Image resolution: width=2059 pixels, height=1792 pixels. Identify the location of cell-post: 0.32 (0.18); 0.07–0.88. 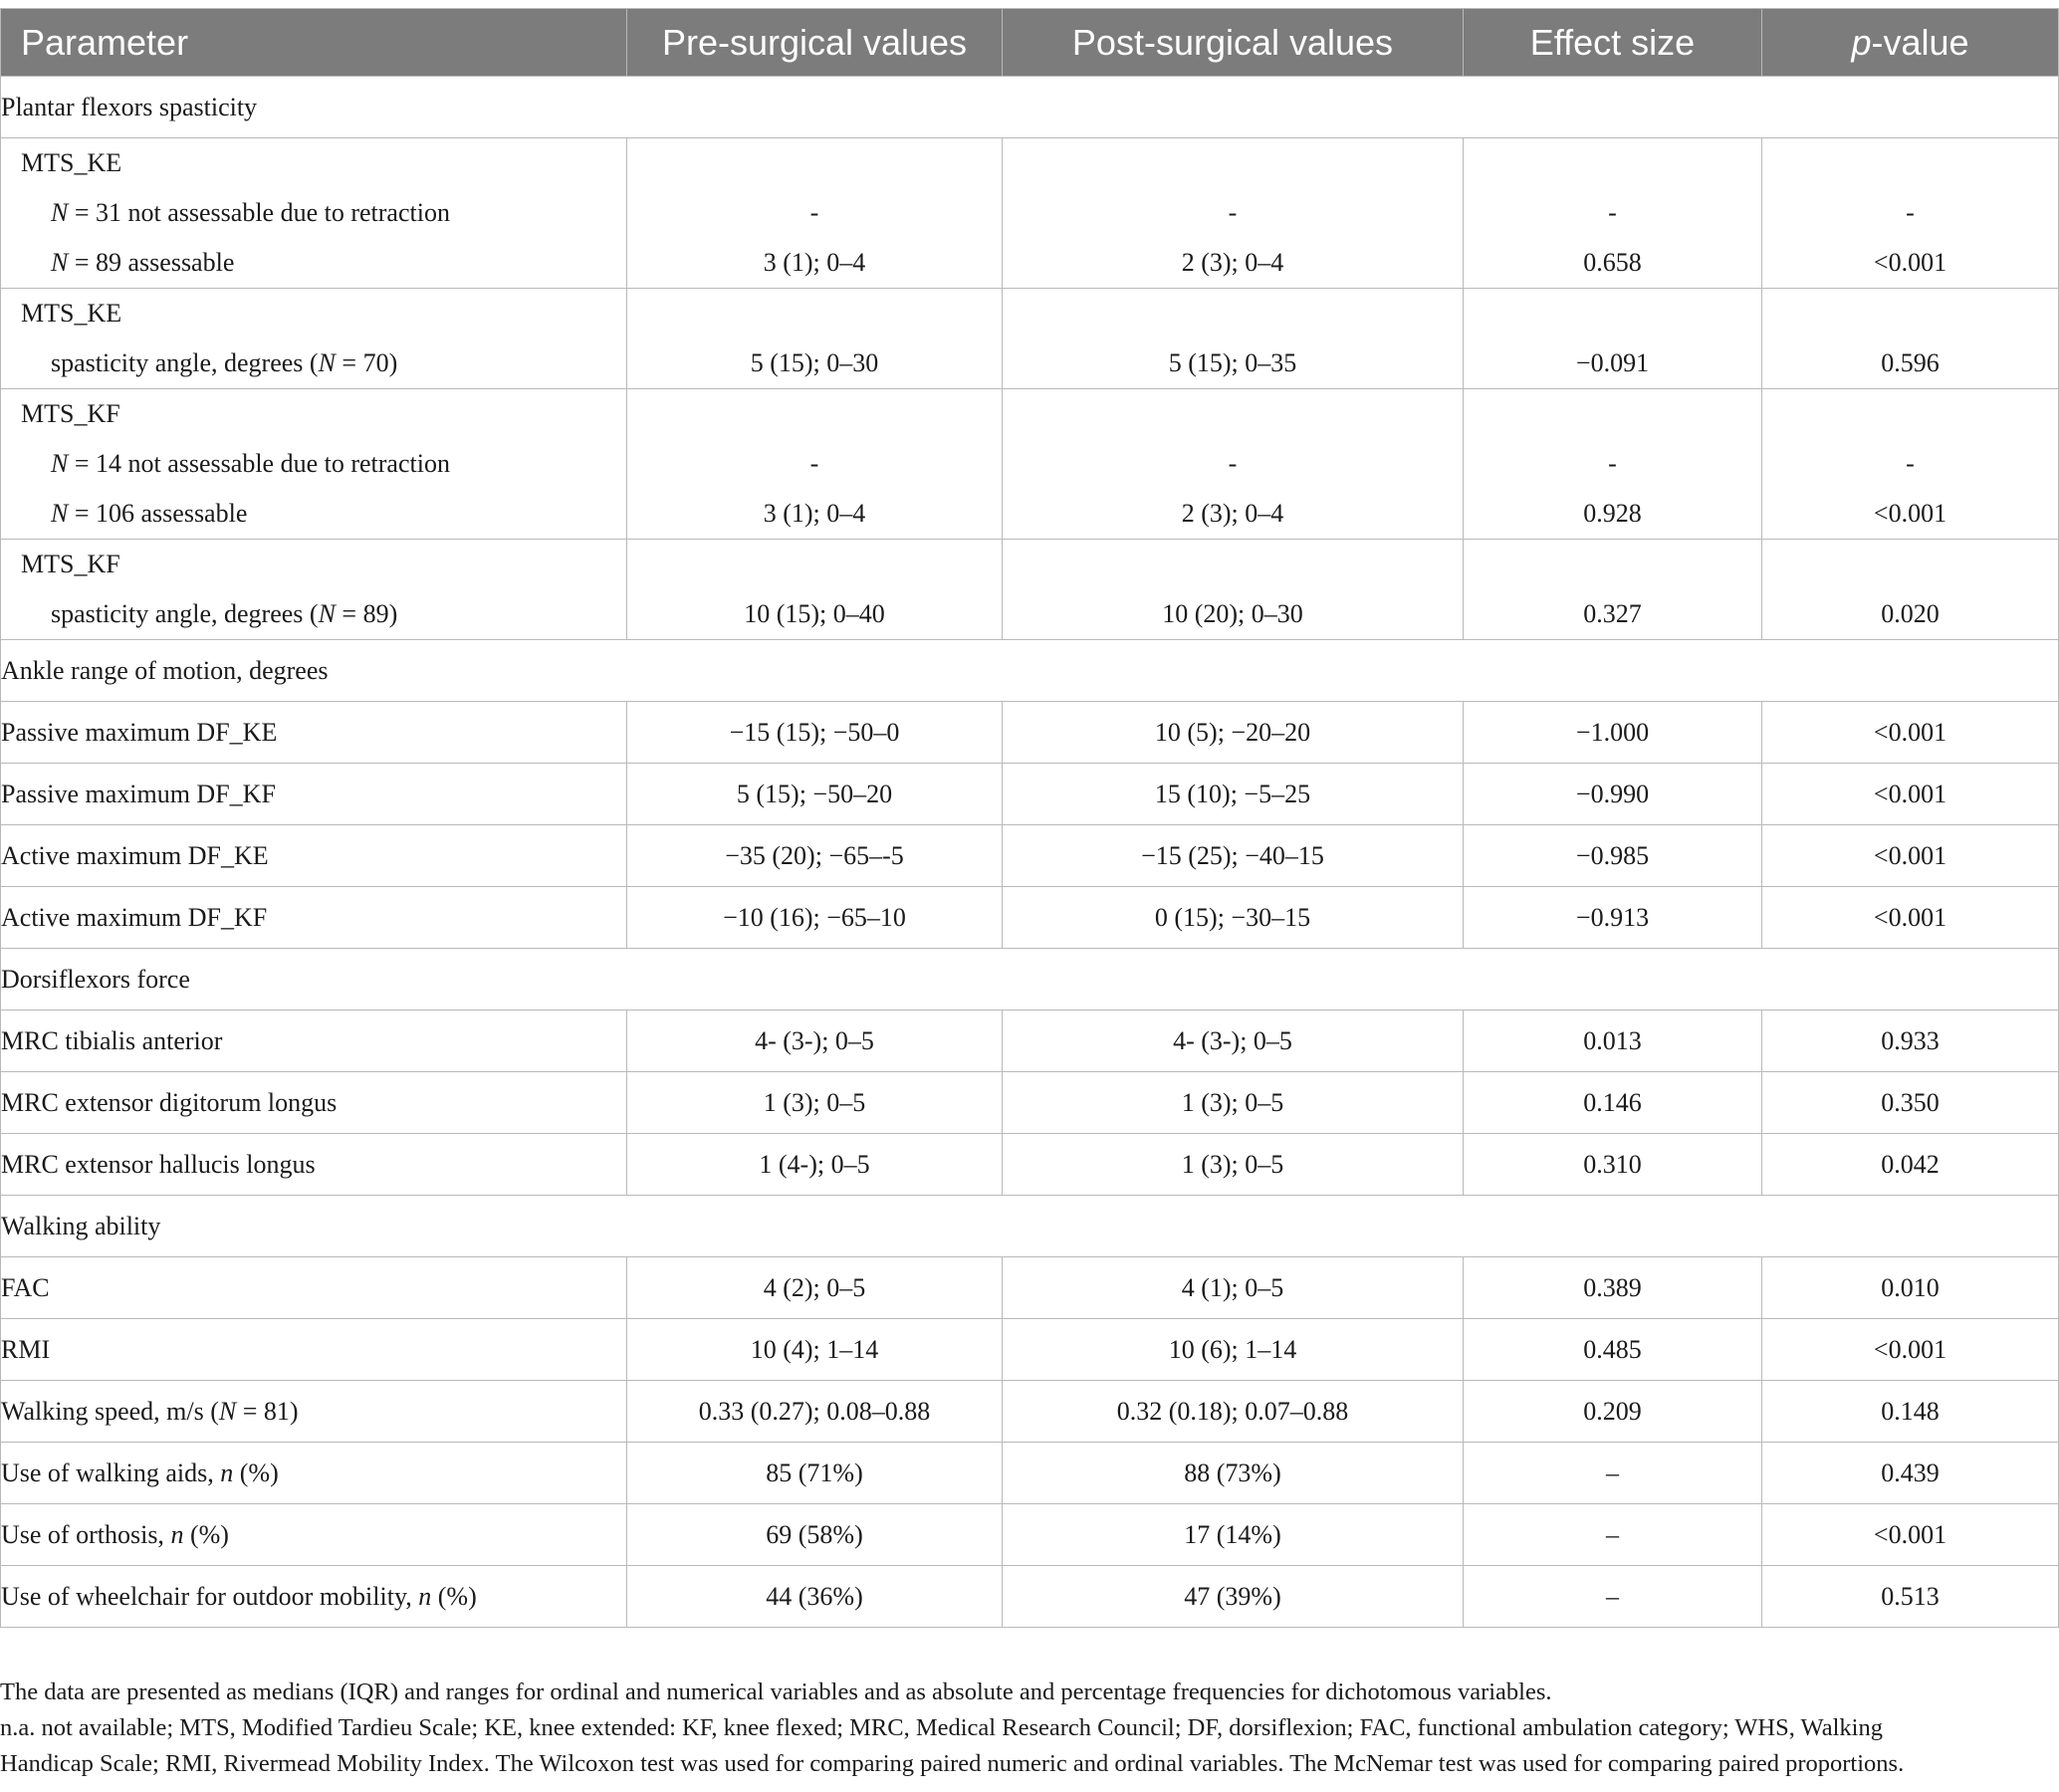
(1233, 1412).